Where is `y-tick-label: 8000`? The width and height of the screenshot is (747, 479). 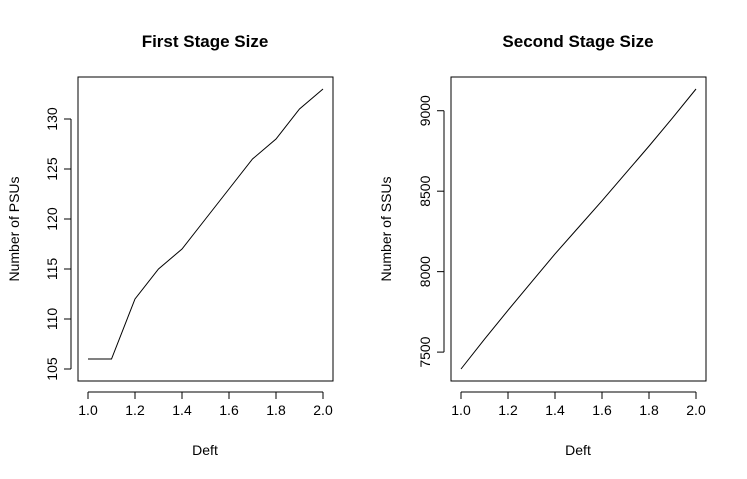
y-tick-label: 8000 is located at coordinates (425, 271).